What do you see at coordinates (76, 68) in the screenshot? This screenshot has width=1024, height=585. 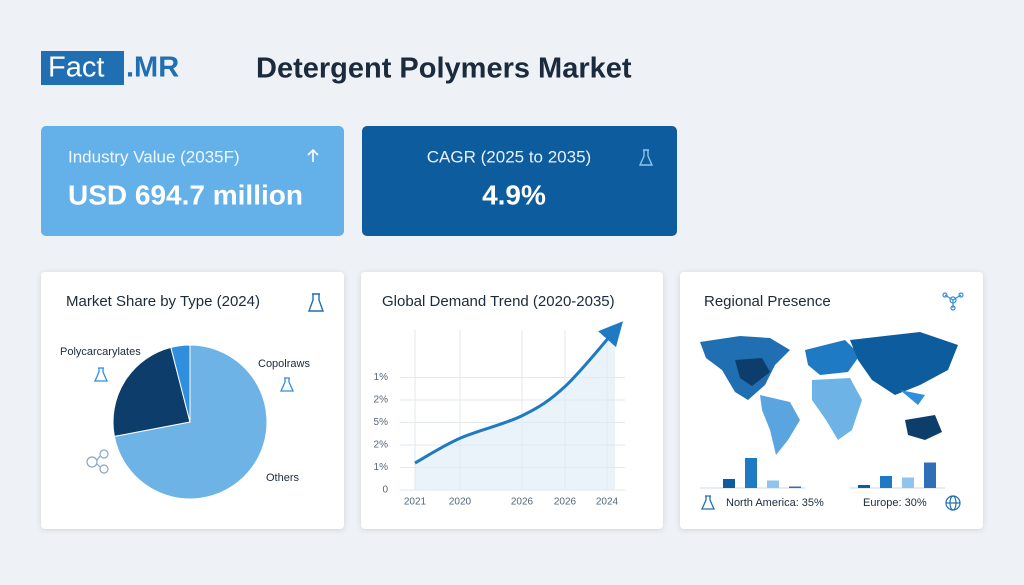 I see `brand-left: Fact` at bounding box center [76, 68].